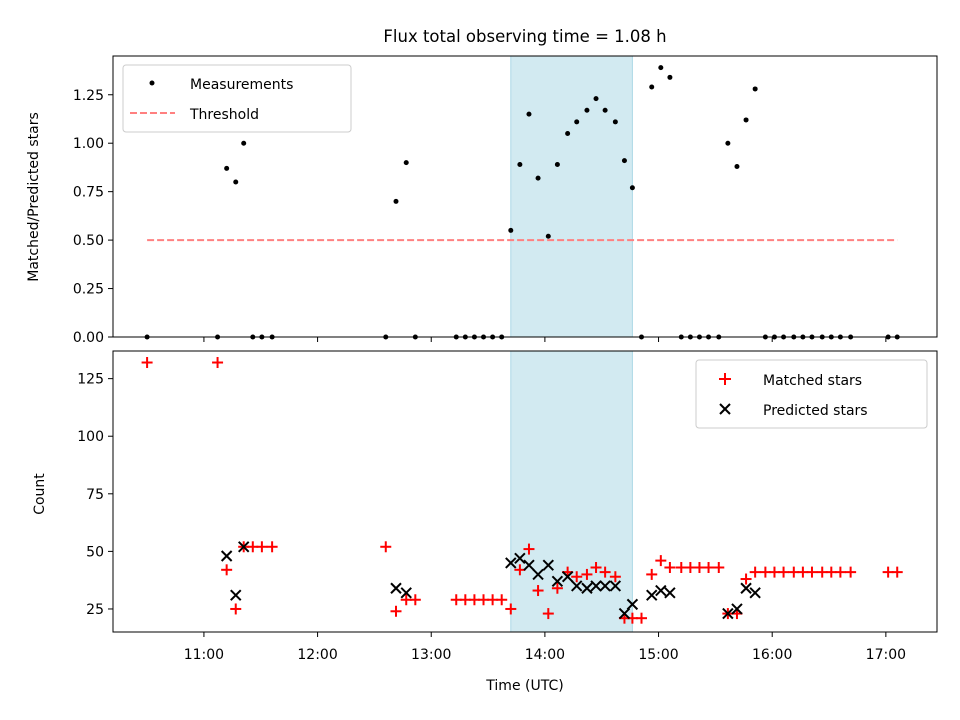 The width and height of the screenshot is (960, 720). Describe the element at coordinates (204, 655) in the screenshot. I see `x-tick-label: 11:00` at that location.